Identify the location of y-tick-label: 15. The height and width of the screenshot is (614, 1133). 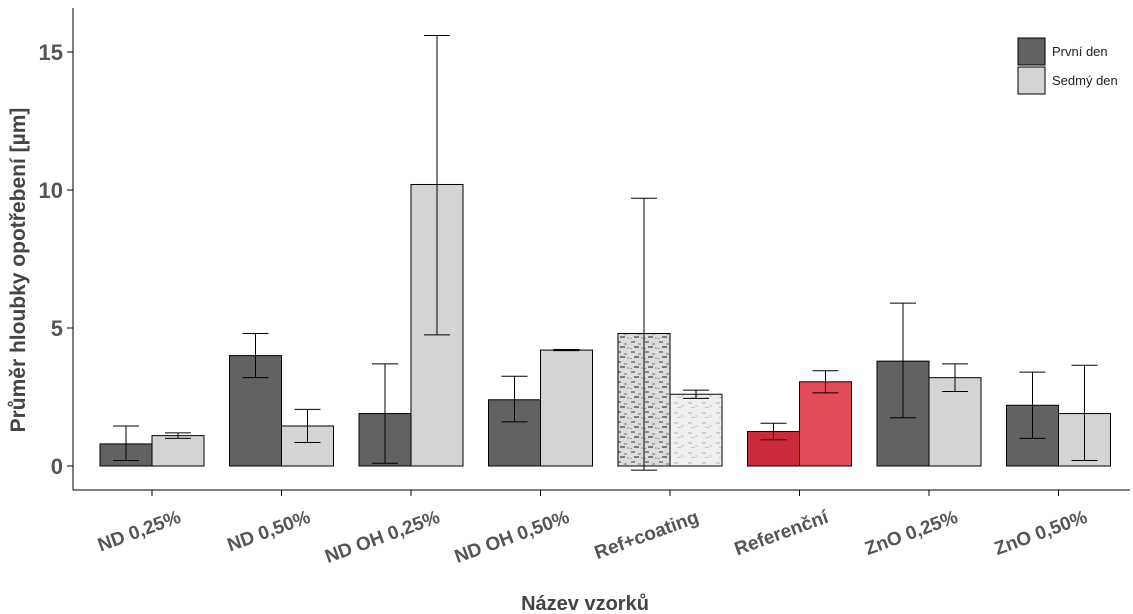
(51, 52).